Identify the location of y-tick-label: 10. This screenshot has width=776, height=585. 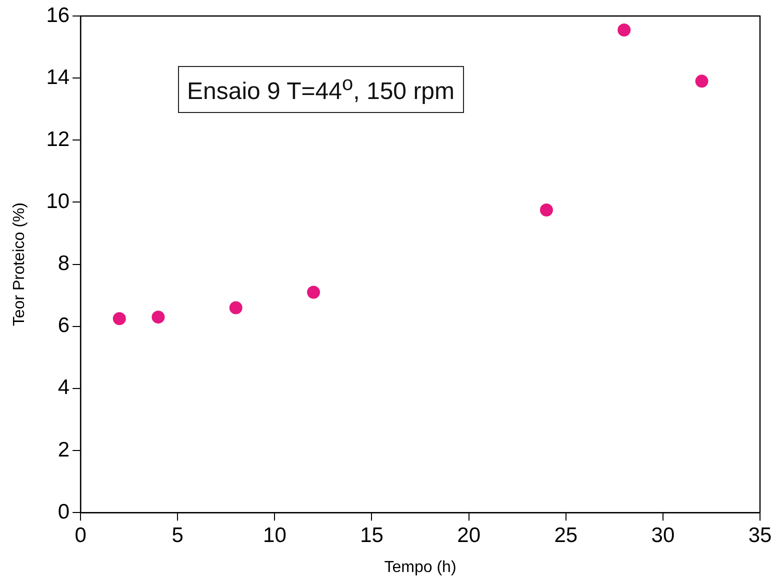
(58, 202).